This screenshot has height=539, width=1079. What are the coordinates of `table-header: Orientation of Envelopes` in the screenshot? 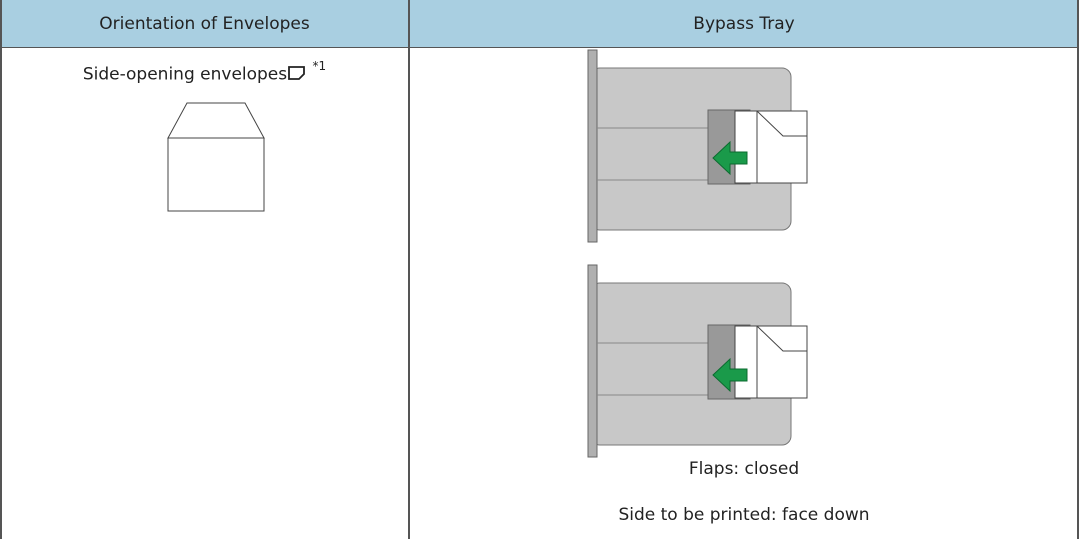 It's located at (204, 24).